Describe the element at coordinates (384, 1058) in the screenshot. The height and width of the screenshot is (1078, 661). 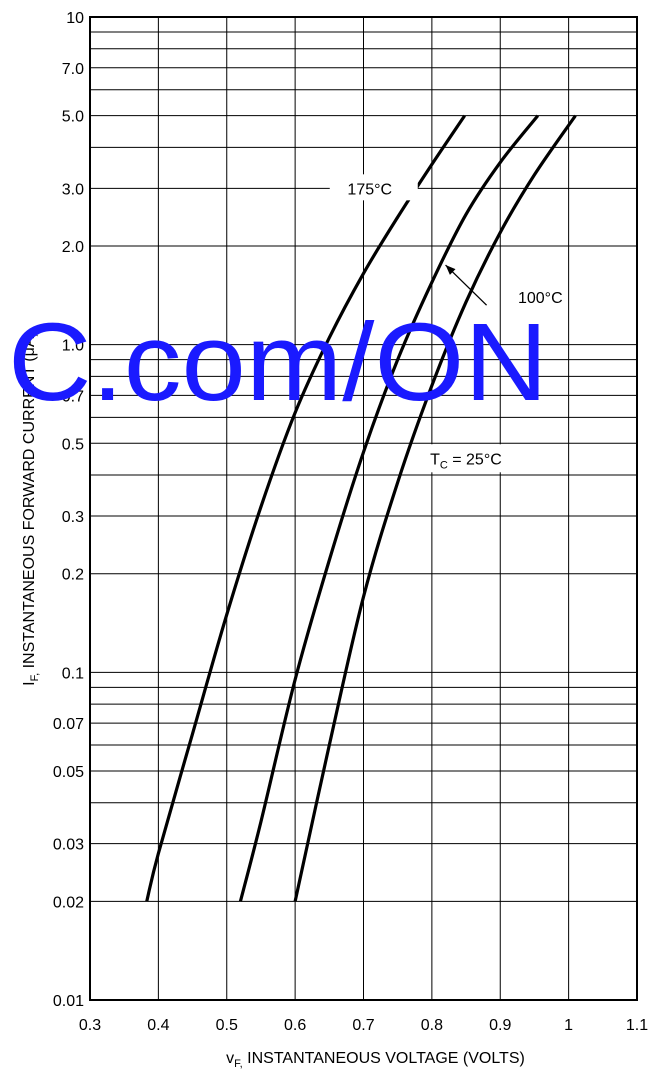
I see `x-axis-title-rest: INSTANTANEOUS VOLTAGE (VOLTS)` at that location.